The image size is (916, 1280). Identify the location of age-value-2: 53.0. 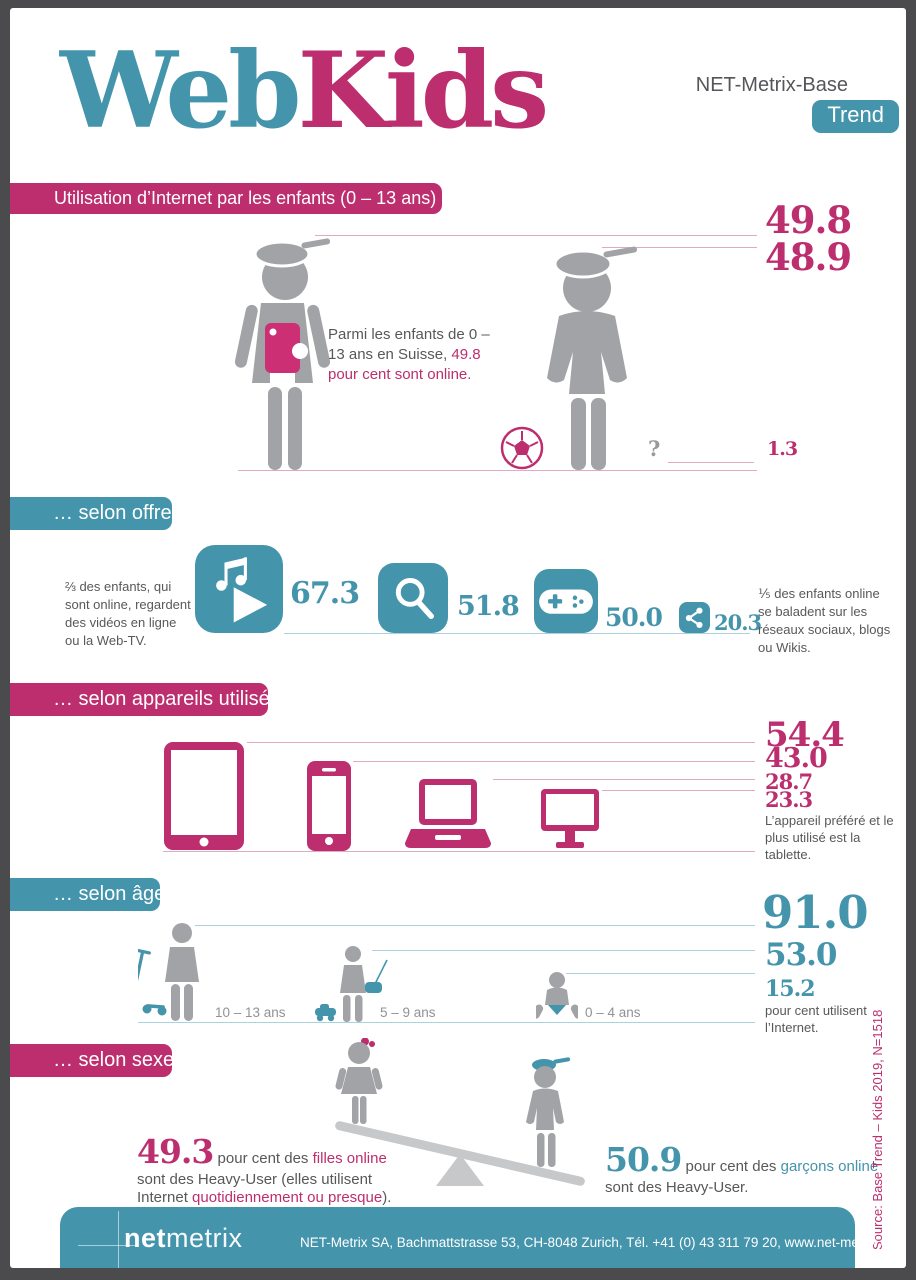
(801, 955).